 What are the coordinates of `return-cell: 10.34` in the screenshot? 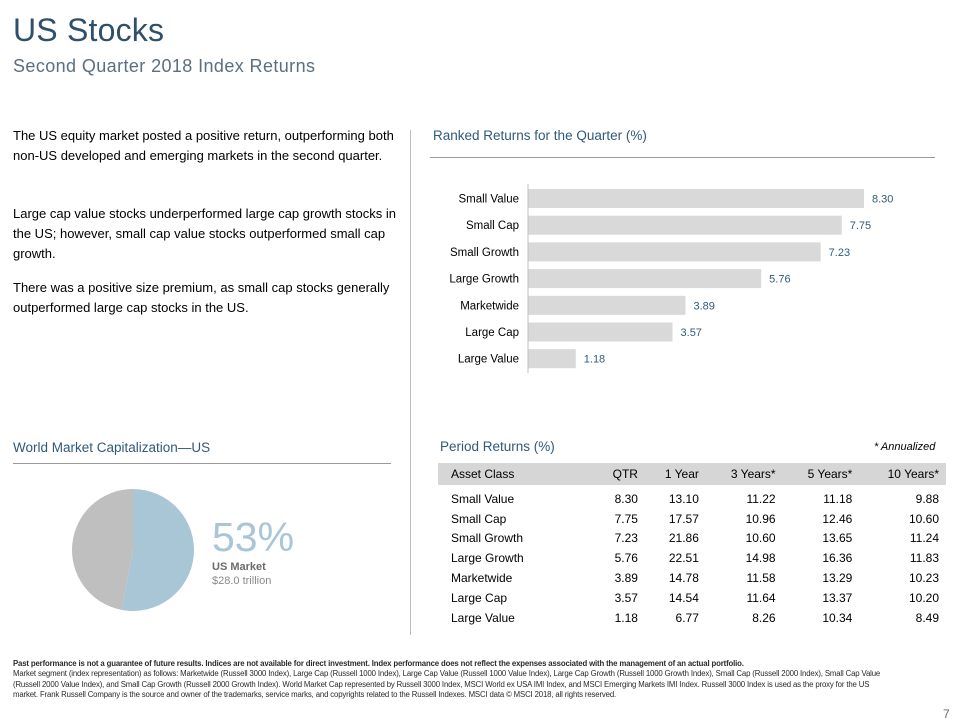 It's located at (837, 617).